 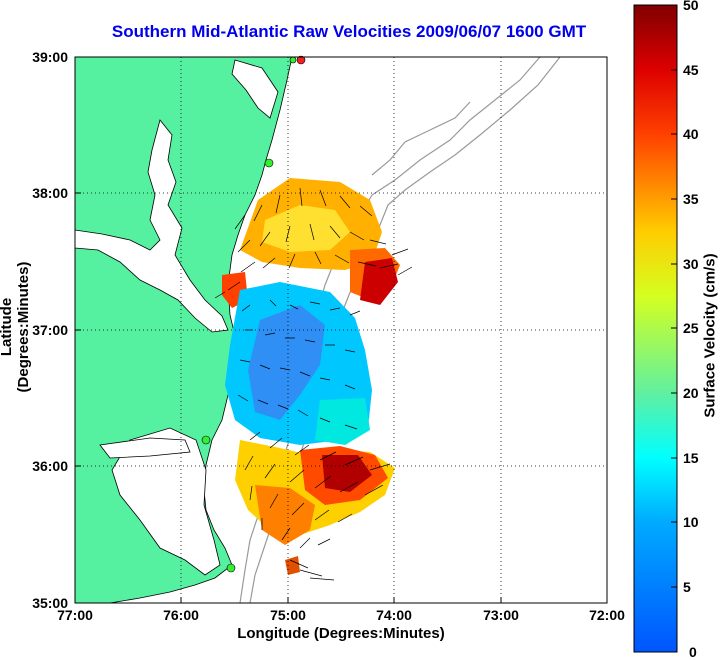 What do you see at coordinates (691, 393) in the screenshot?
I see `colorbar-tick-label: 20` at bounding box center [691, 393].